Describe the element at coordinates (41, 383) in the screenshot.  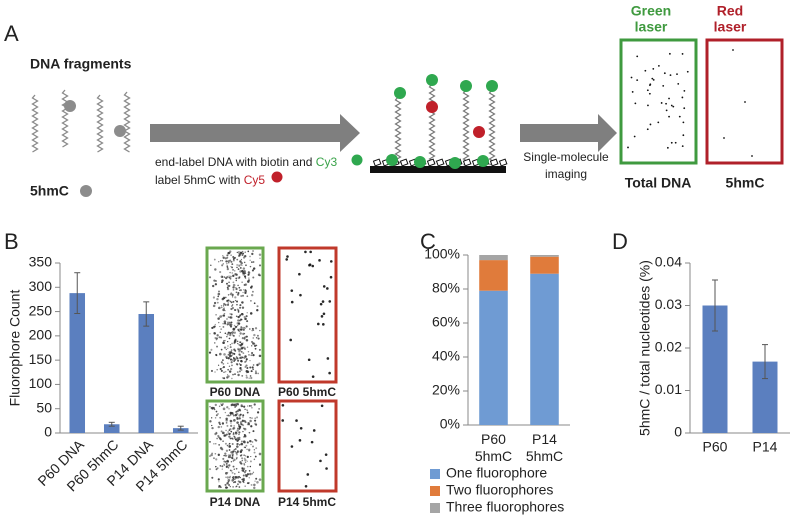
I see `y-tick-label: 100` at that location.